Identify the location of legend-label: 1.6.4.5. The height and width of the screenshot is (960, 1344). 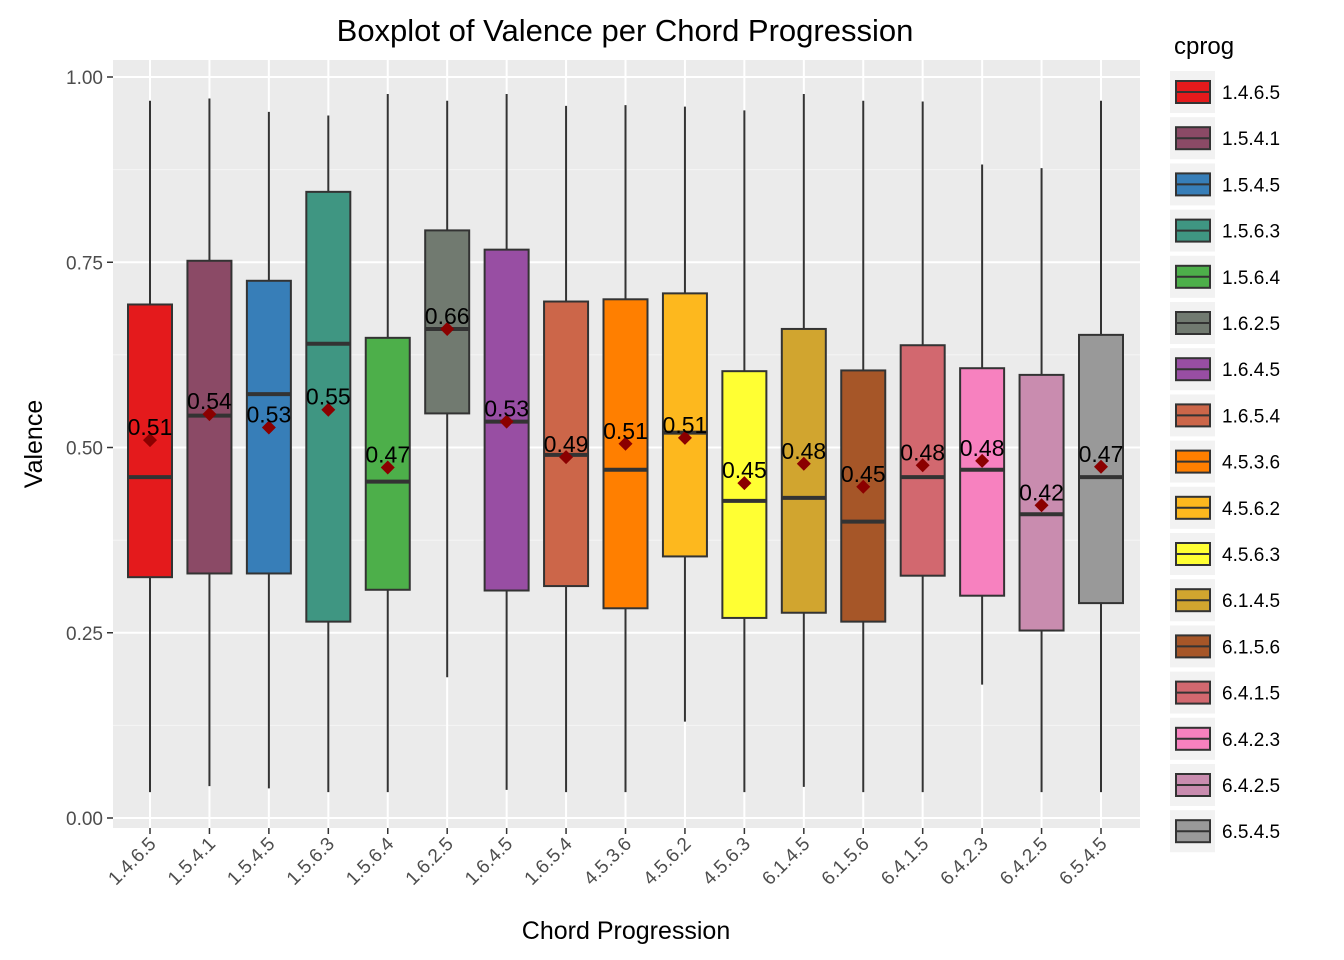
(1251, 370).